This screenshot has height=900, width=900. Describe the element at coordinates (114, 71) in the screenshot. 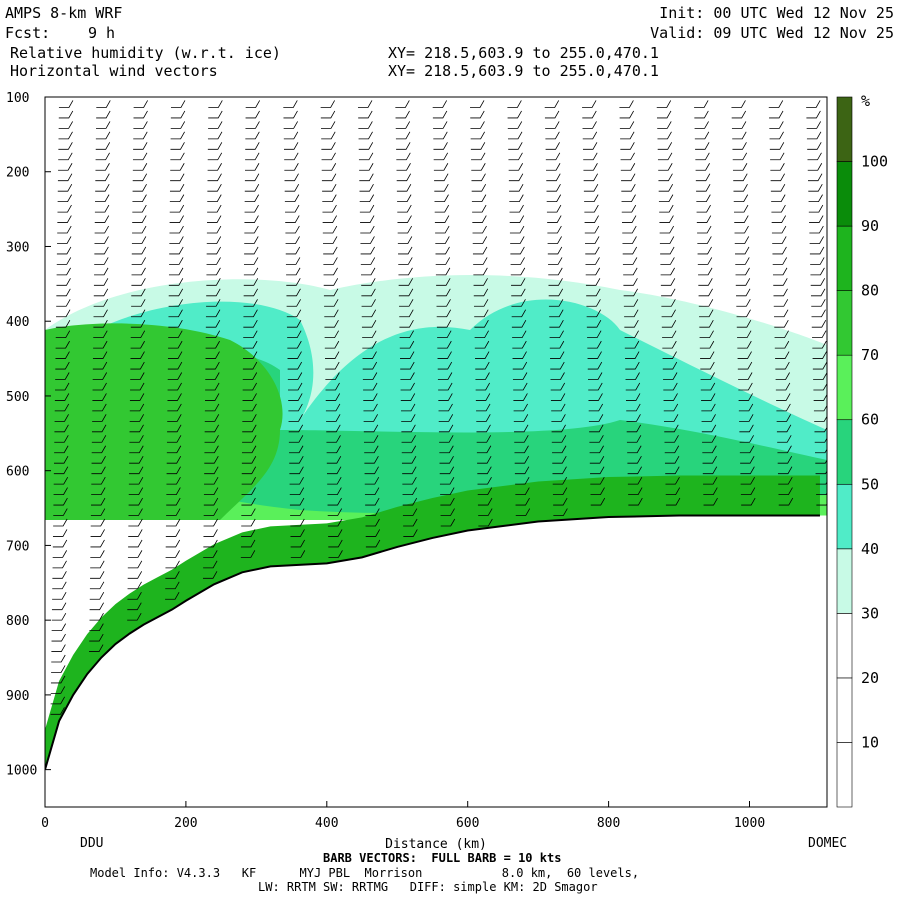

I see `overlay-title: Horizontal wind vectors` at that location.